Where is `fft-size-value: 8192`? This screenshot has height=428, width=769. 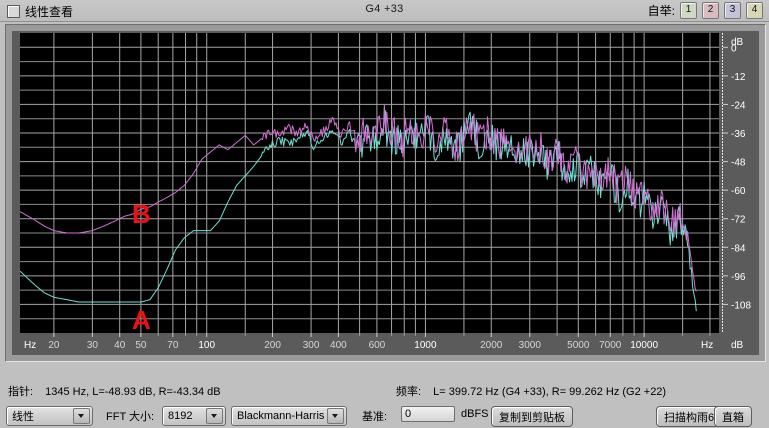
fft-size-value: 8192 is located at coordinates (180, 416).